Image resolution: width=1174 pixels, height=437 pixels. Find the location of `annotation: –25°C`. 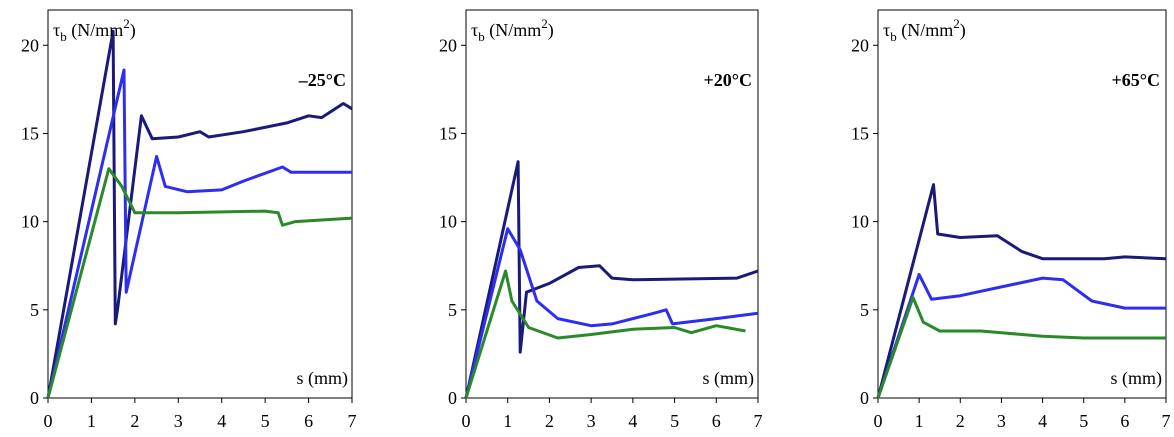

annotation: –25°C is located at coordinates (322, 80).